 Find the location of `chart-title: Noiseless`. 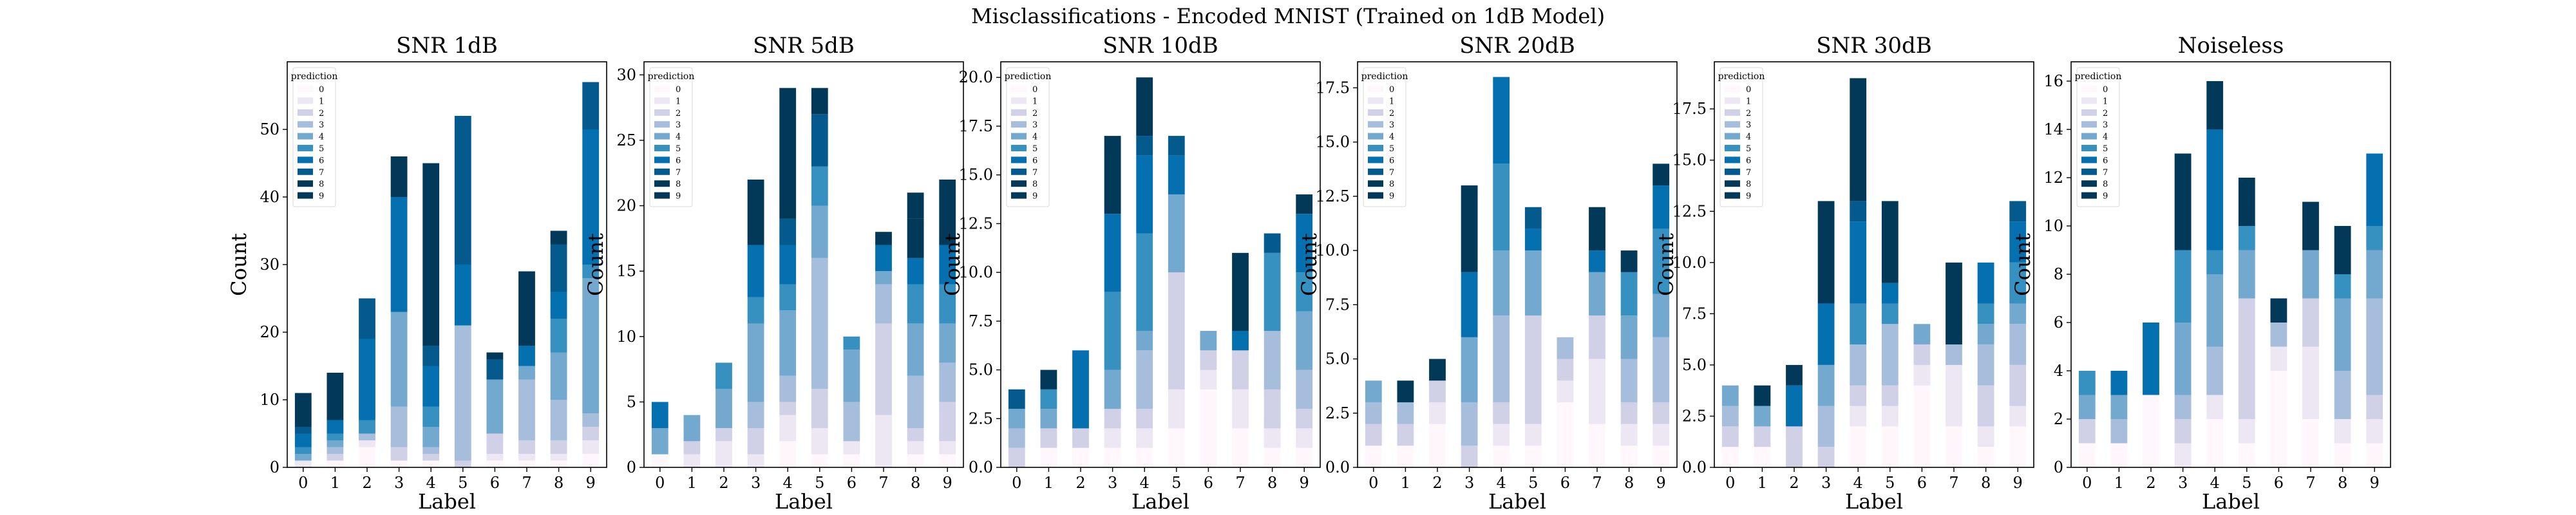

chart-title: Noiseless is located at coordinates (2231, 46).